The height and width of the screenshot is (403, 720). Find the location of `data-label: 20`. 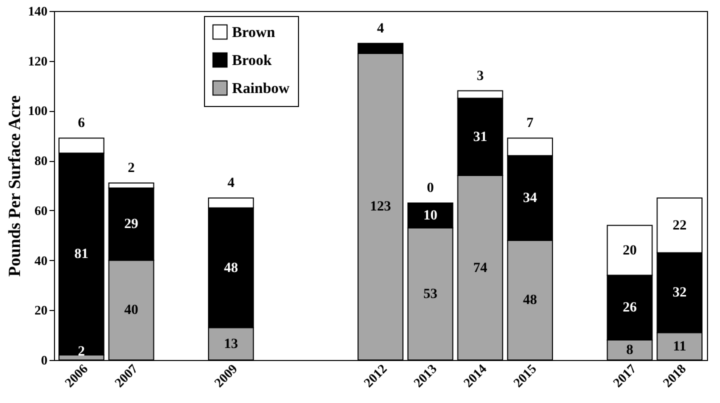

data-label: 20 is located at coordinates (629, 250).